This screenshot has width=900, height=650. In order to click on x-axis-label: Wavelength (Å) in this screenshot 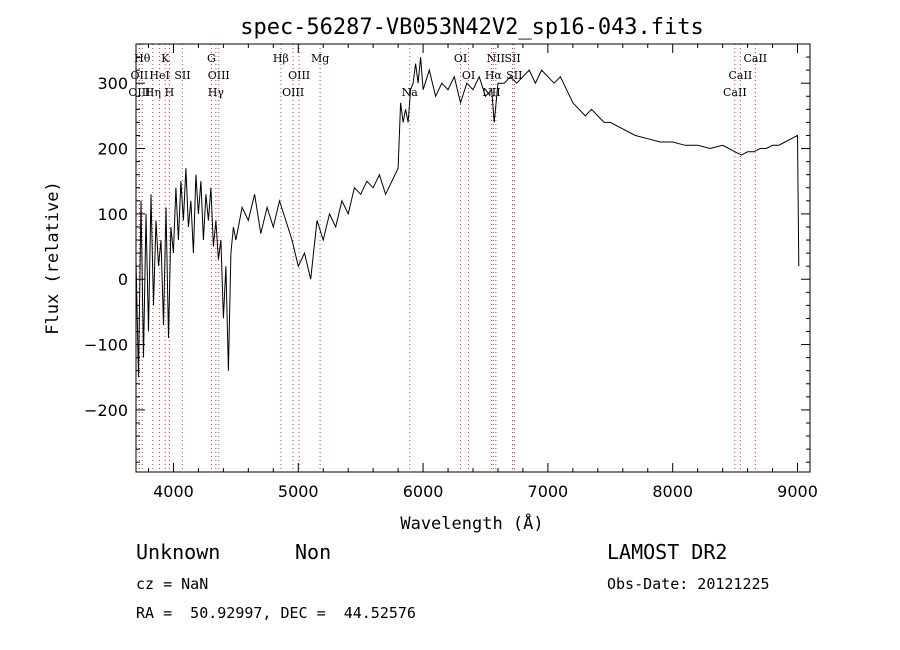, I will do `click(471, 523)`.